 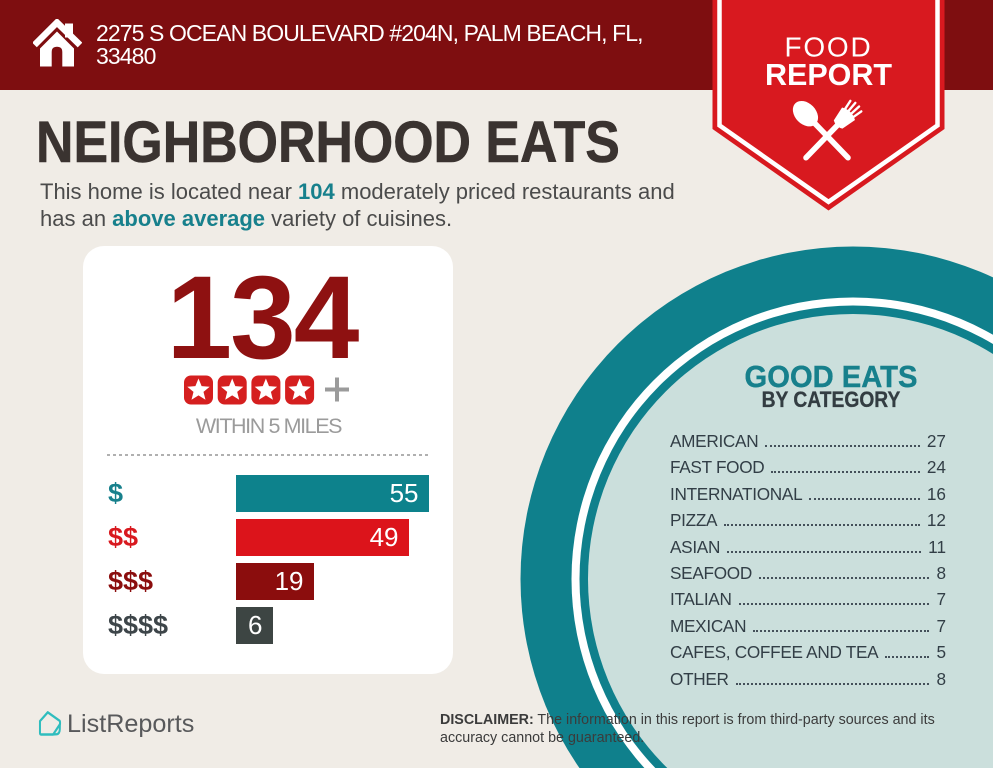 What do you see at coordinates (828, 75) in the screenshot?
I see `svg-text: REPORT` at bounding box center [828, 75].